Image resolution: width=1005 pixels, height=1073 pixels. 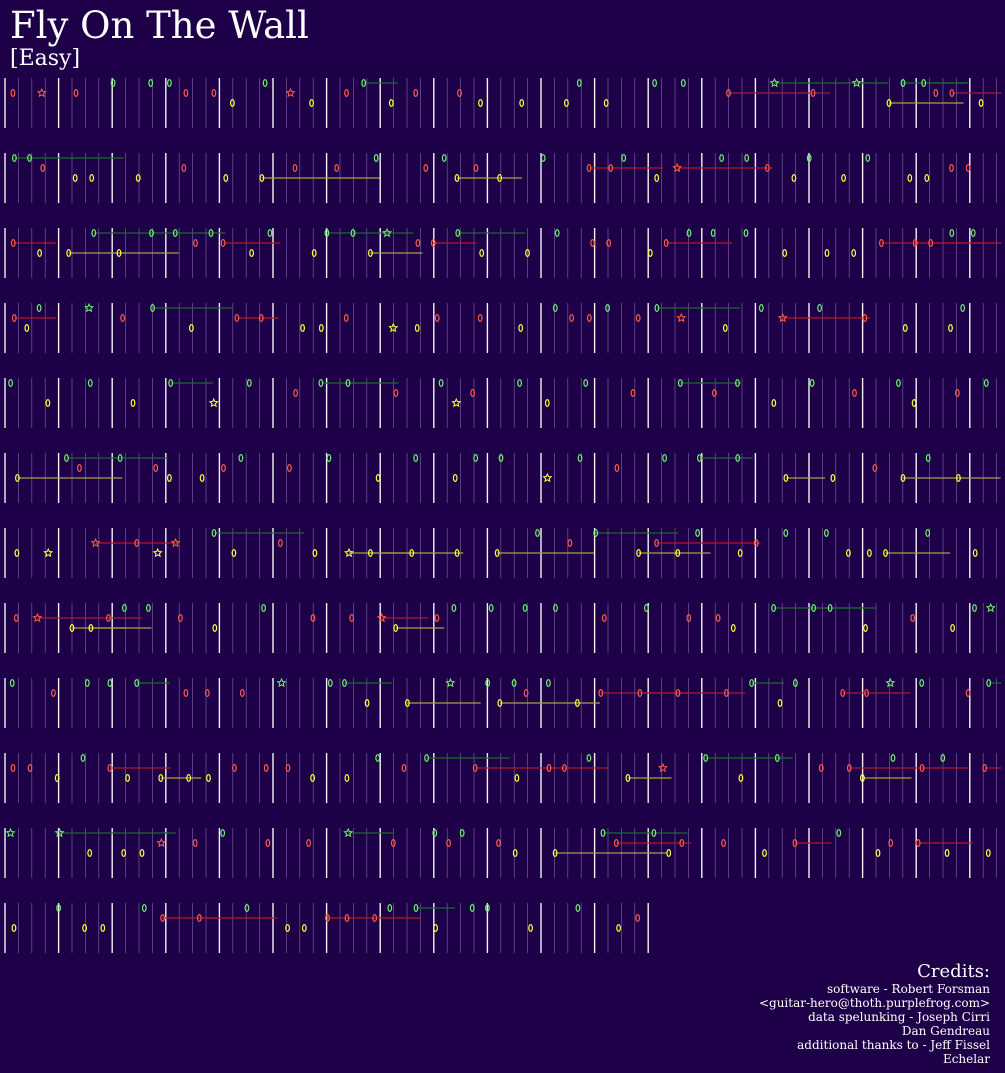 I want to click on credit-line-thanks: additional thanks to - Jeff Fissel, so click(x=893, y=1045).